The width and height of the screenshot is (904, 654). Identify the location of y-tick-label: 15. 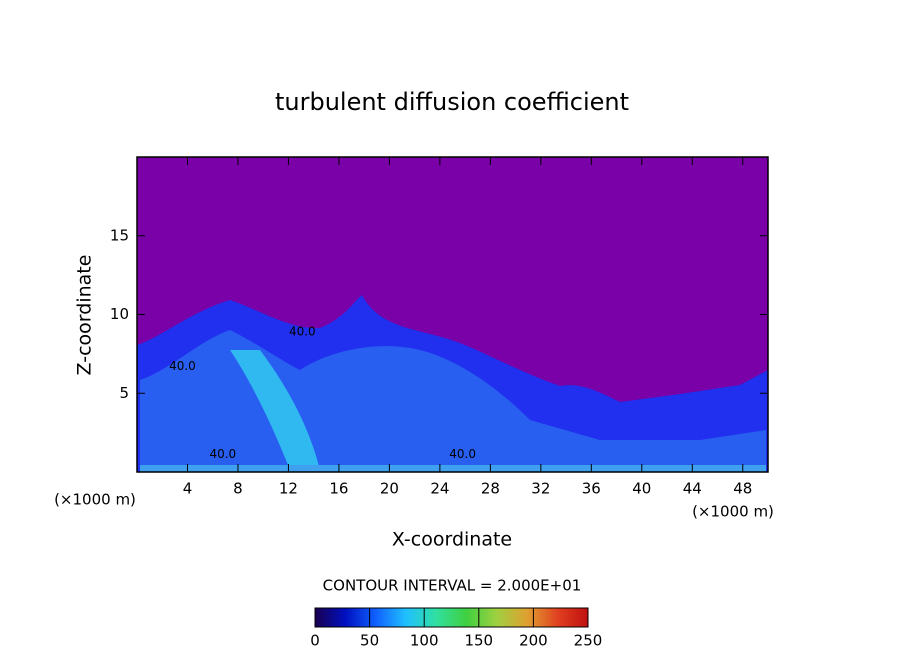
(119, 235).